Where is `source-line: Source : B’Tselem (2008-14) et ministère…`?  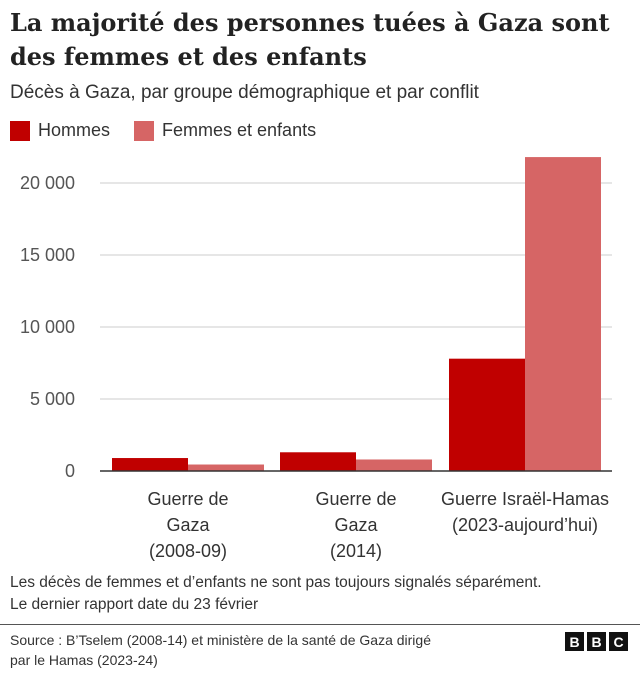
source-line: Source : B’Tselem (2008-14) et ministère… is located at coordinates (220, 640).